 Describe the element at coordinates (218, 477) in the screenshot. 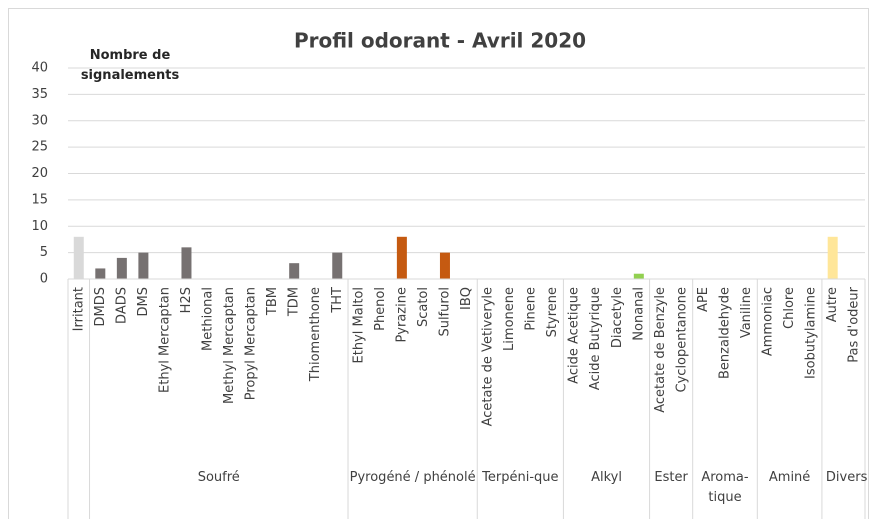

I see `group-label: Soufré` at that location.